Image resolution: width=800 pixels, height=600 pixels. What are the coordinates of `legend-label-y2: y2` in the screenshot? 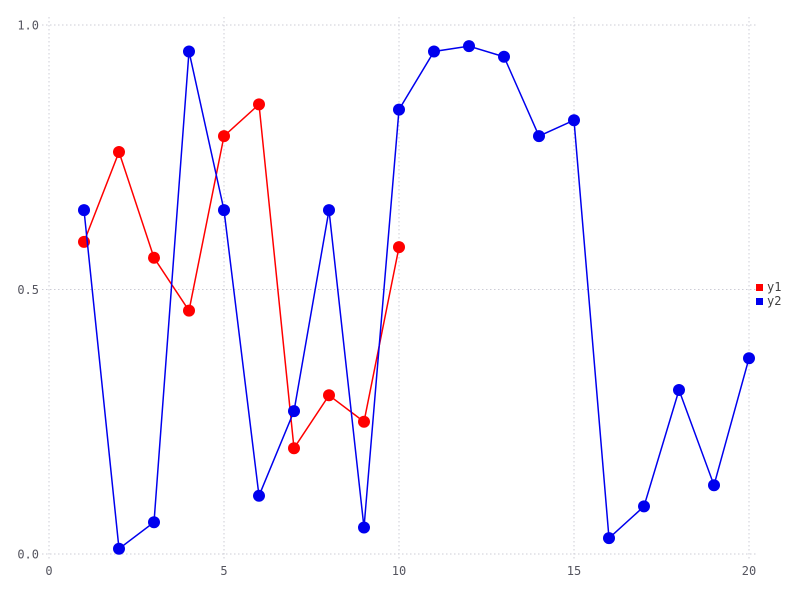 It's located at (774, 301).